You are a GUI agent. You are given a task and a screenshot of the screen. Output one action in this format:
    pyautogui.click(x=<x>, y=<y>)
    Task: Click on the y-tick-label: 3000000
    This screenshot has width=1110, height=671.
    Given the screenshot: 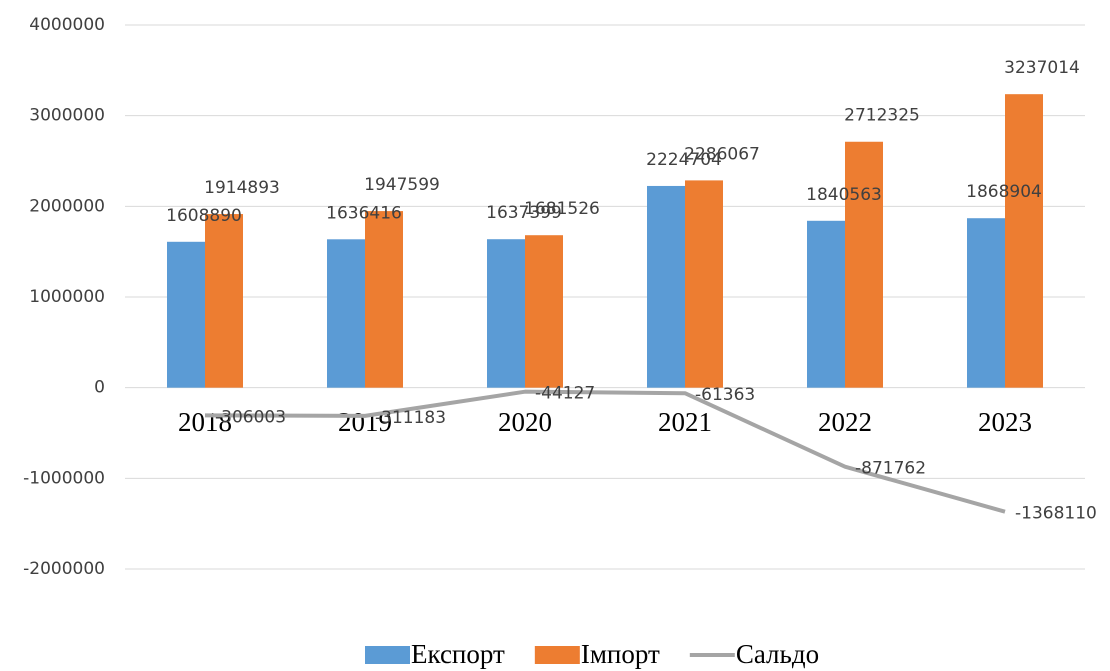 What is the action you would take?
    pyautogui.click(x=67, y=116)
    